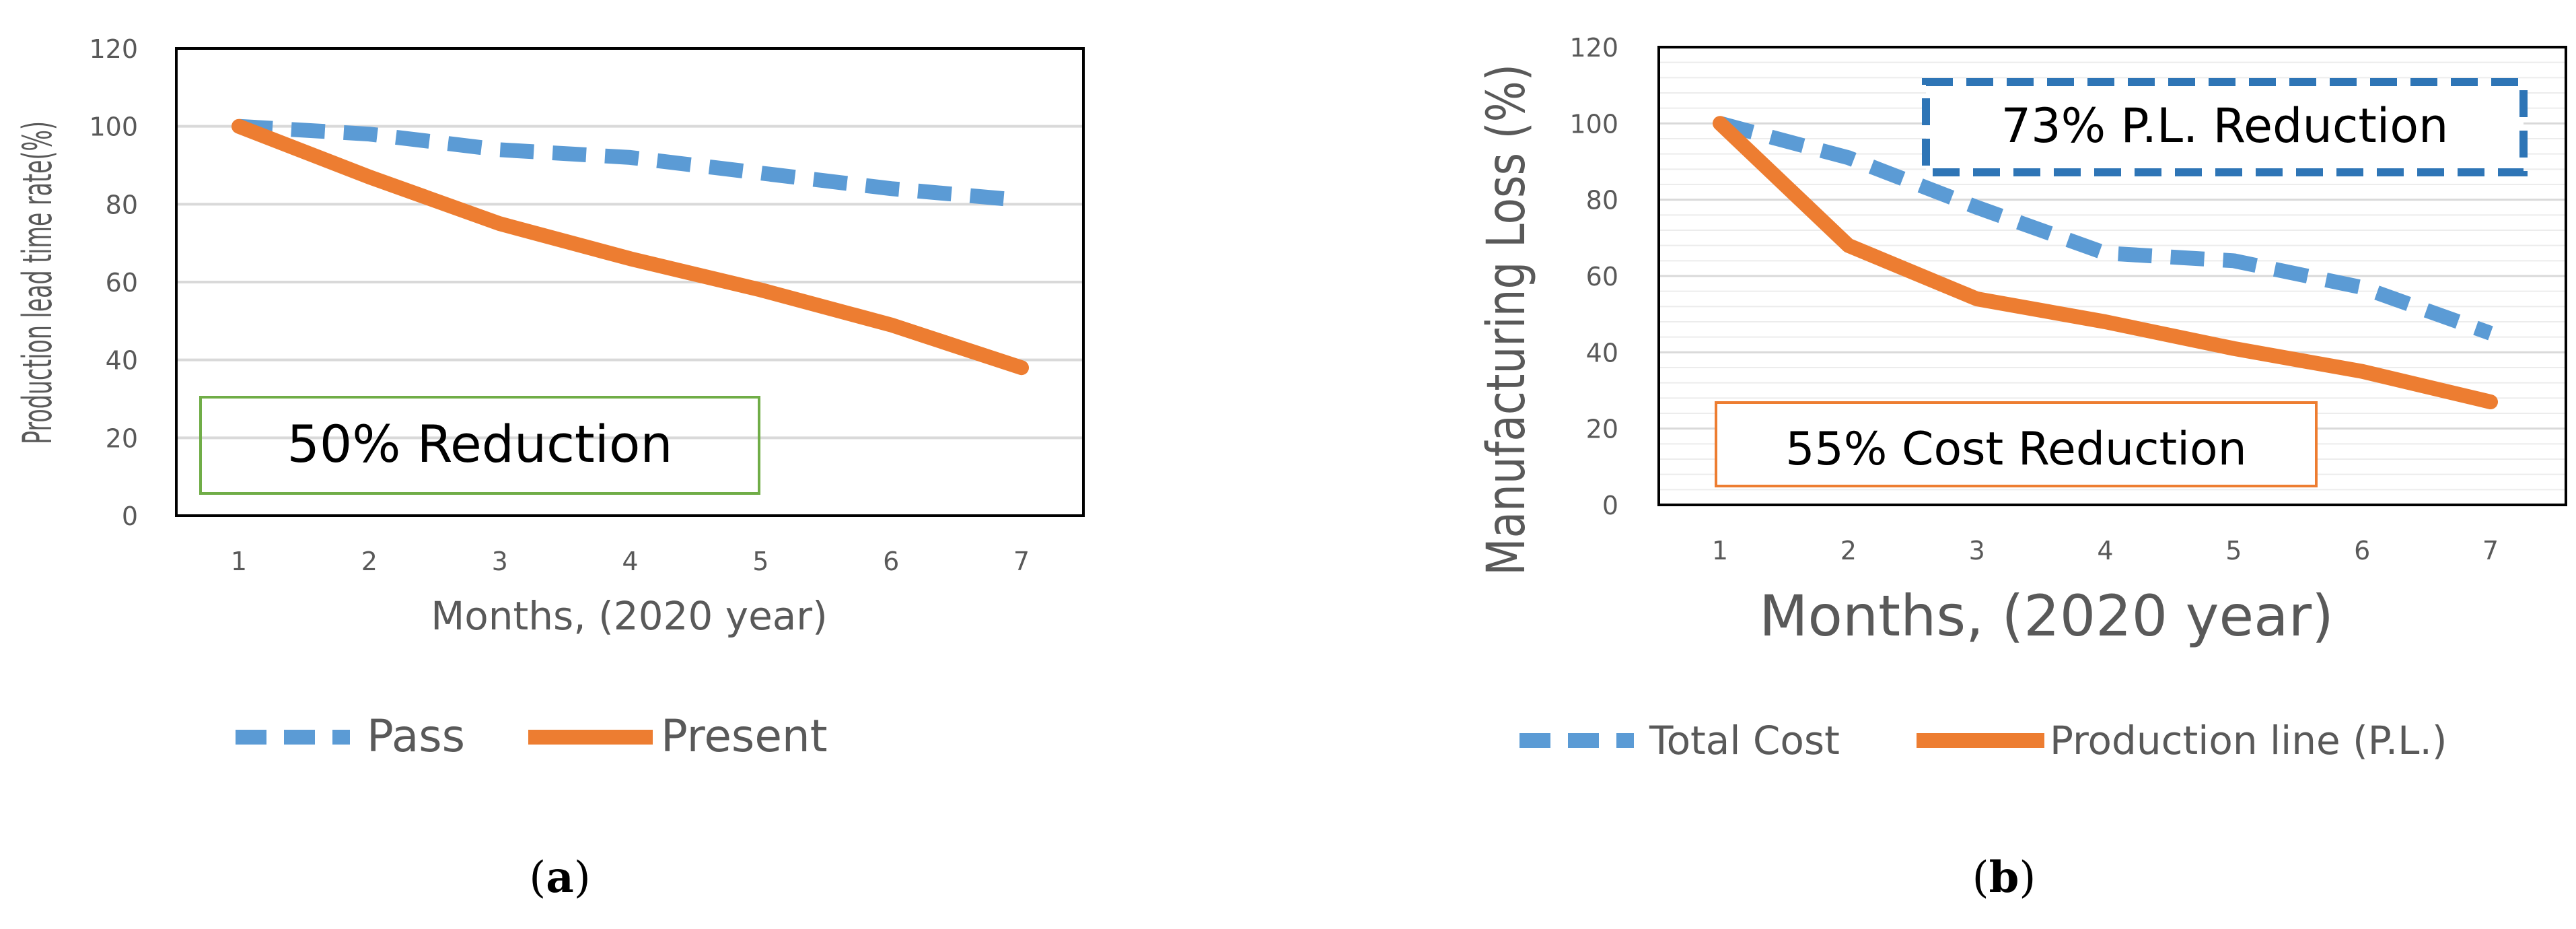 Image resolution: width=2576 pixels, height=929 pixels. I want to click on chart-a-y-axis-label: Production lead time rate(%), so click(37, 282).